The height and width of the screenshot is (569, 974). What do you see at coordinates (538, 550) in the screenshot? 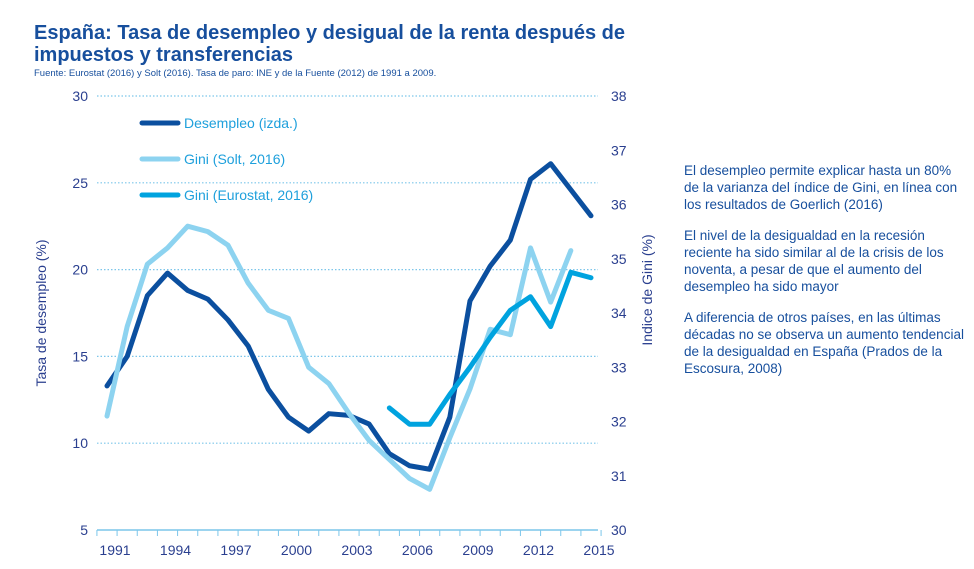
I see `x-tick-label: 2012` at bounding box center [538, 550].